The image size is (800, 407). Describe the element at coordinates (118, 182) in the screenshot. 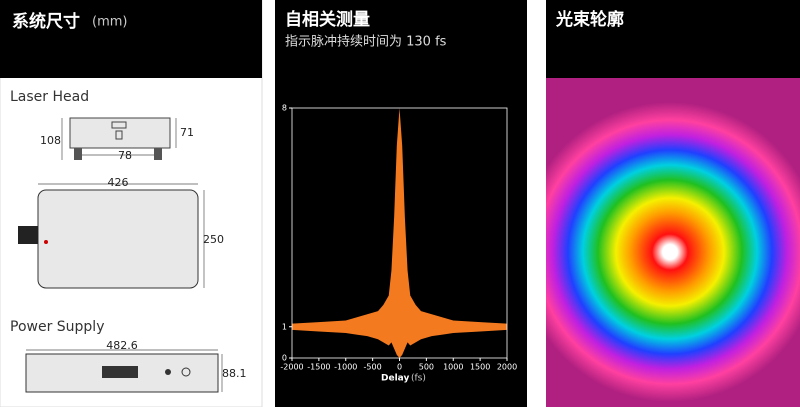

I see `dimension: 426` at that location.